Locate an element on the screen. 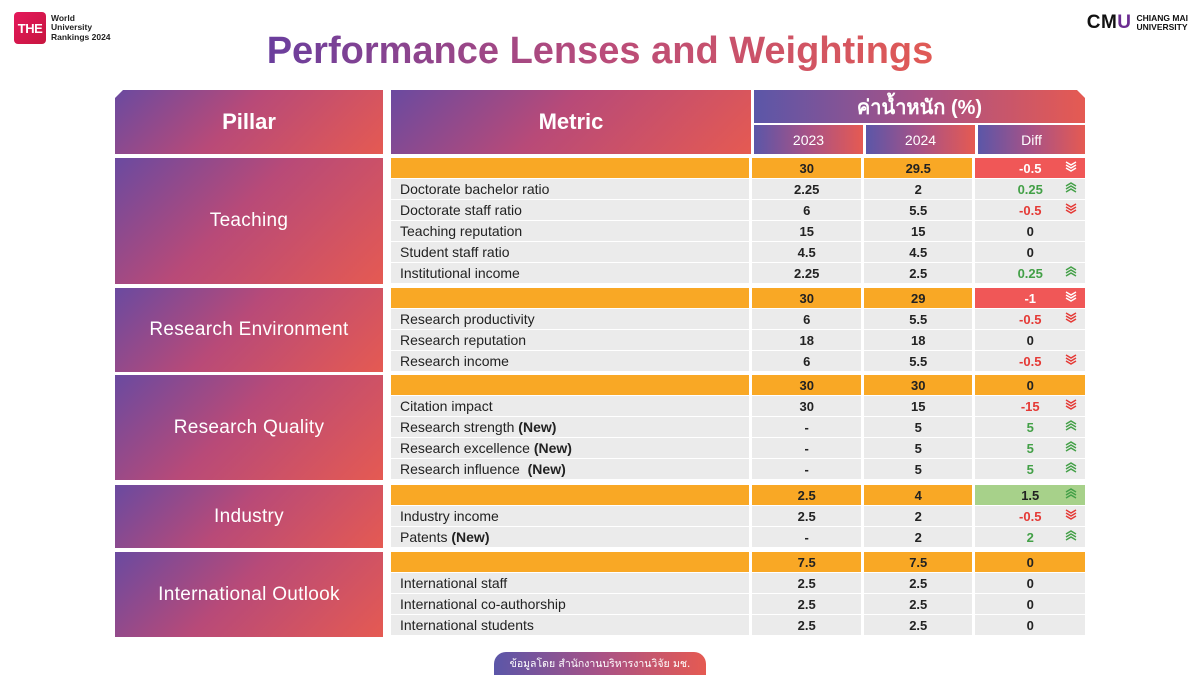  pillar-cell: Teaching is located at coordinates (249, 221).